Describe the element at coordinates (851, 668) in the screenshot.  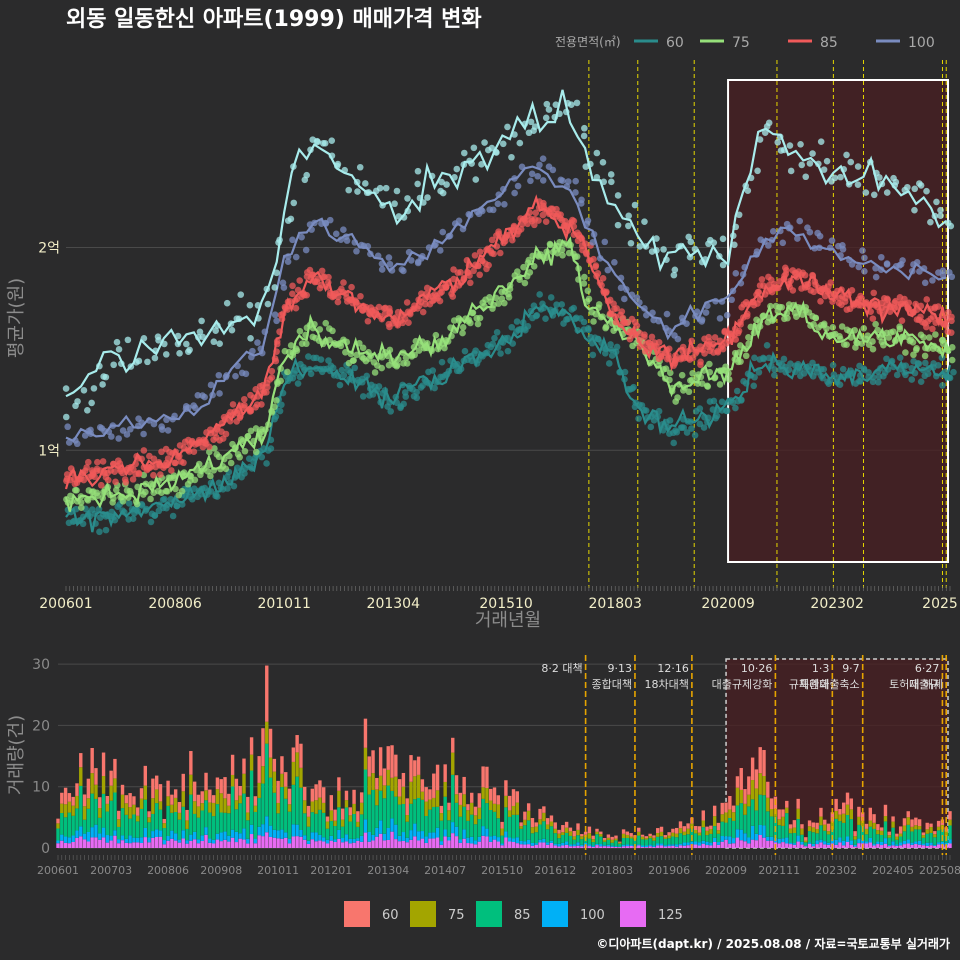
I see `policy-annotation: 9·7` at that location.